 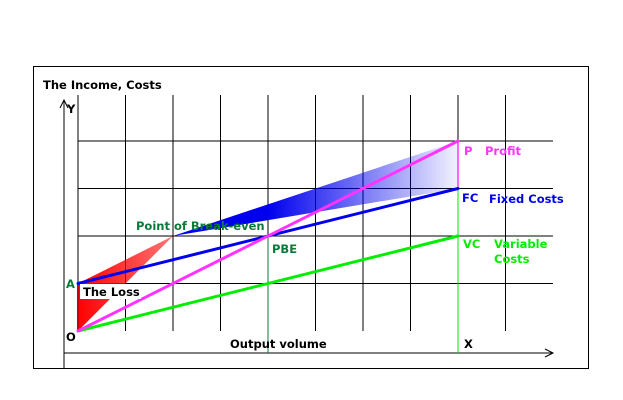 I want to click on loss-label-box, so click(x=110, y=291).